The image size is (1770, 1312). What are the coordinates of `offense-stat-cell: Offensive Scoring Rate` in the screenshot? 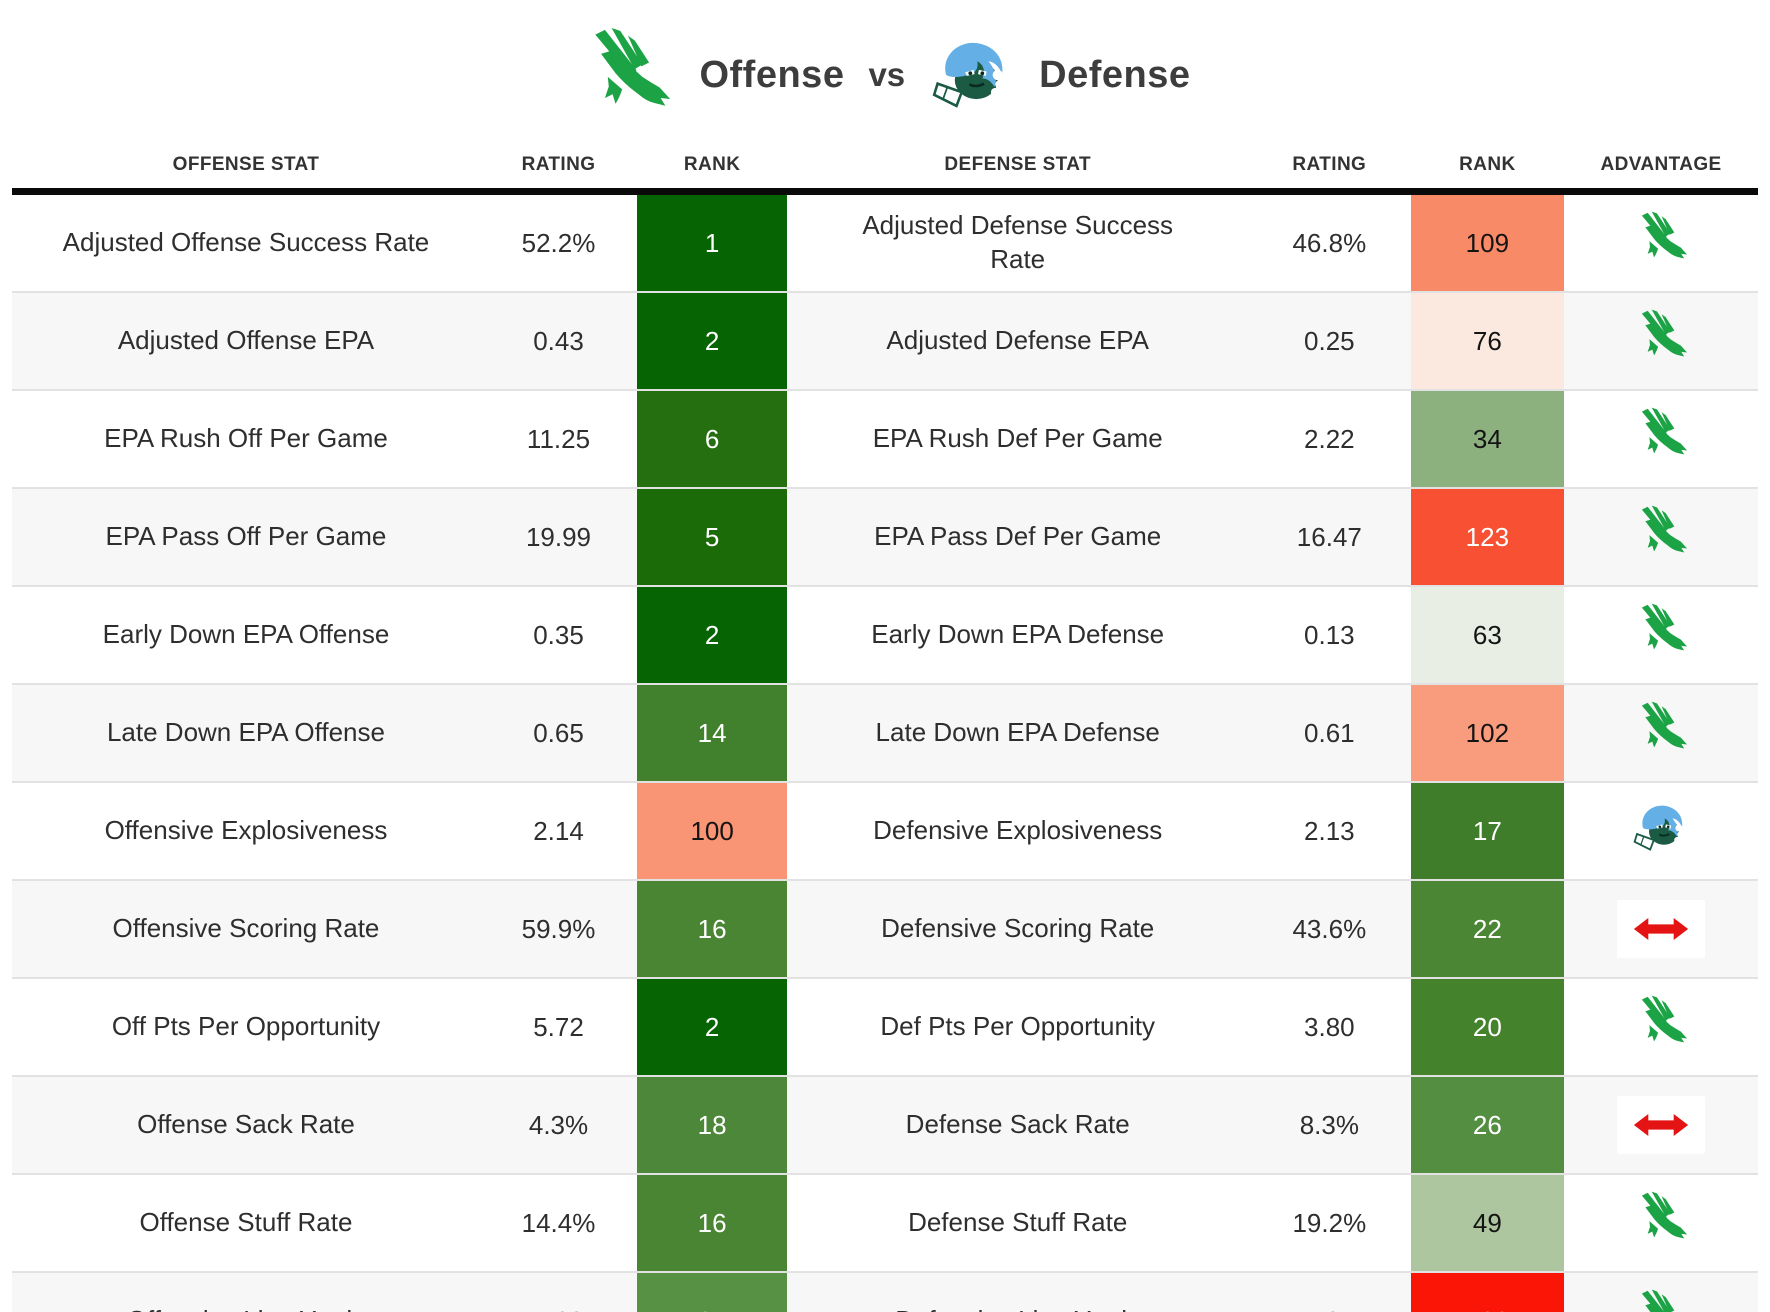 It's located at (246, 928).